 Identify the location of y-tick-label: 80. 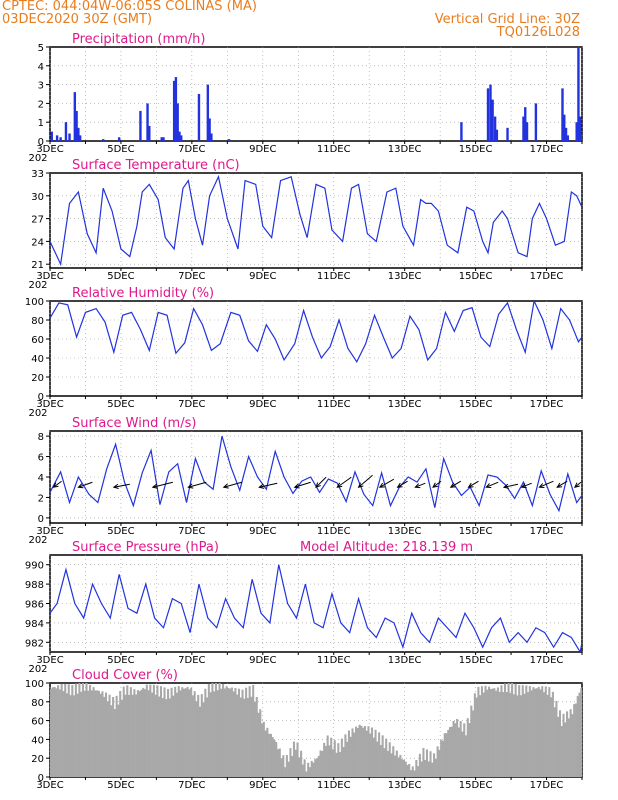
(37, 703).